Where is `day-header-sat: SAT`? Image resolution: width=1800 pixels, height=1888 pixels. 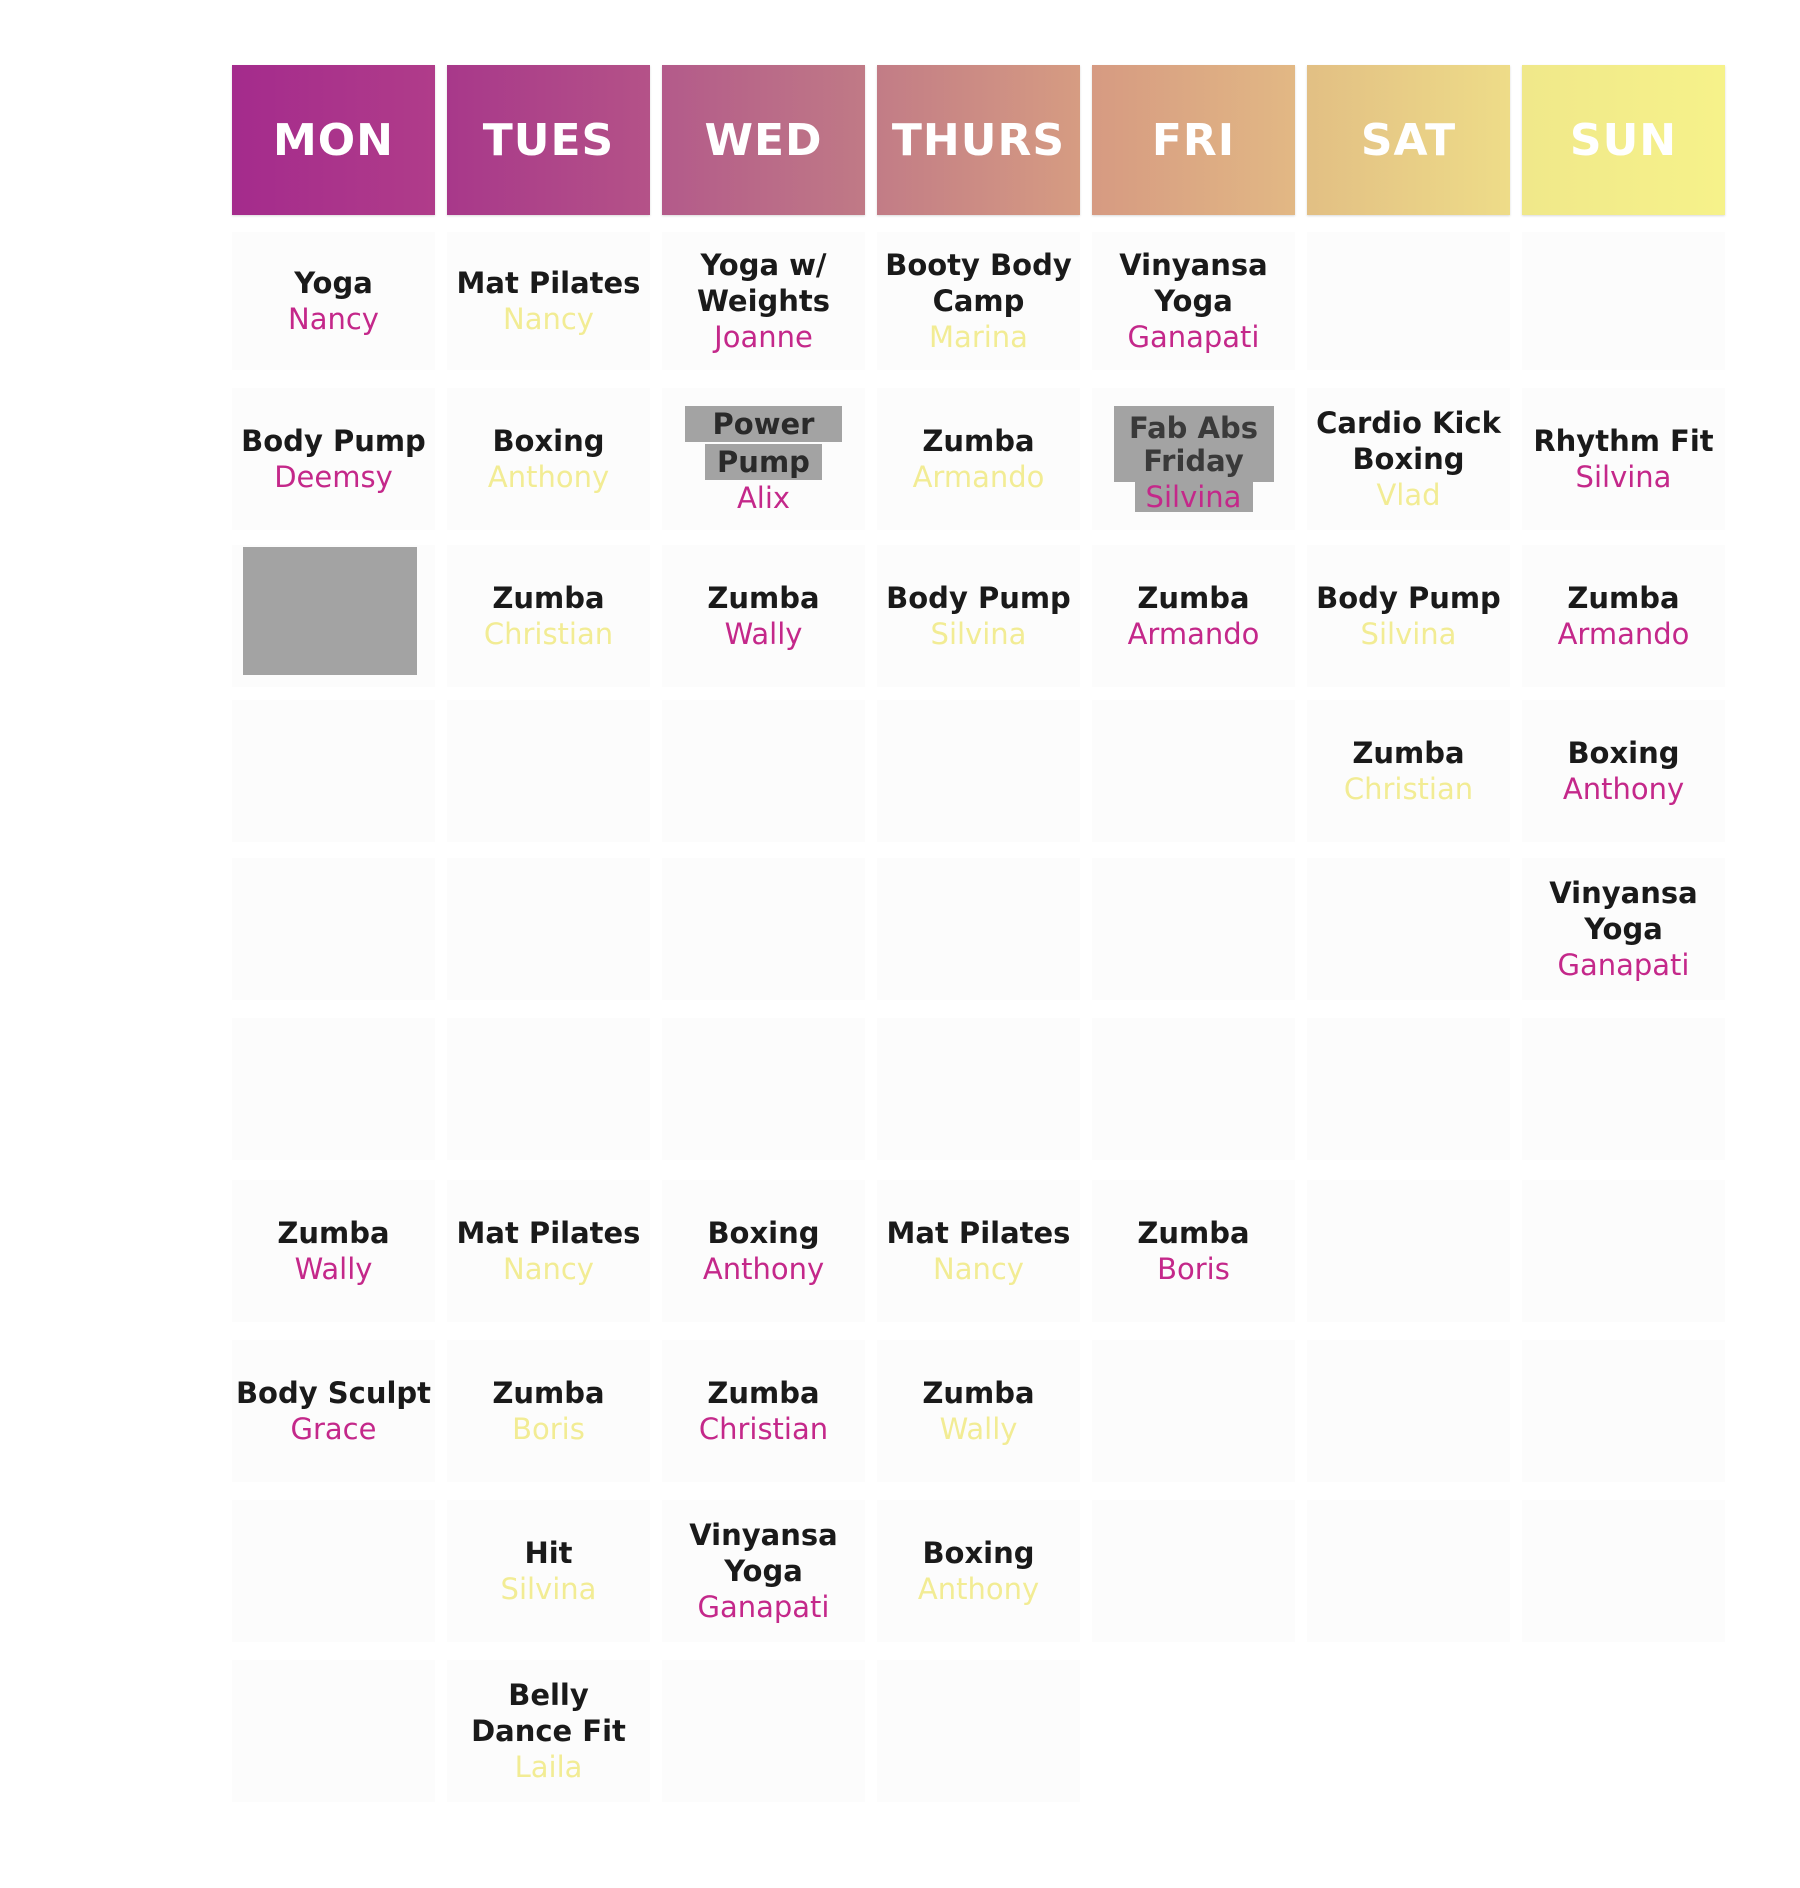 day-header-sat: SAT is located at coordinates (1408, 140).